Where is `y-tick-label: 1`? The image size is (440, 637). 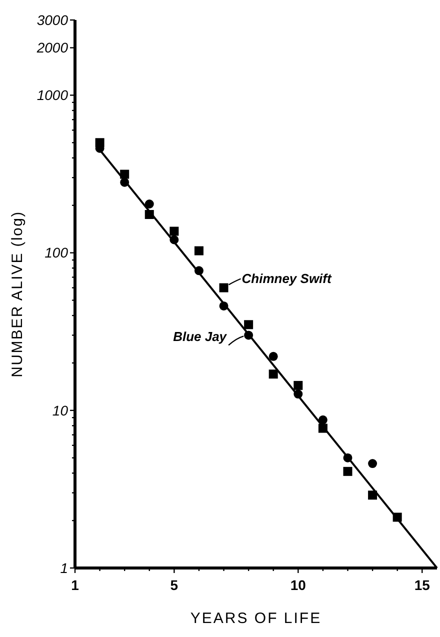 y-tick-label: 1 is located at coordinates (64, 568).